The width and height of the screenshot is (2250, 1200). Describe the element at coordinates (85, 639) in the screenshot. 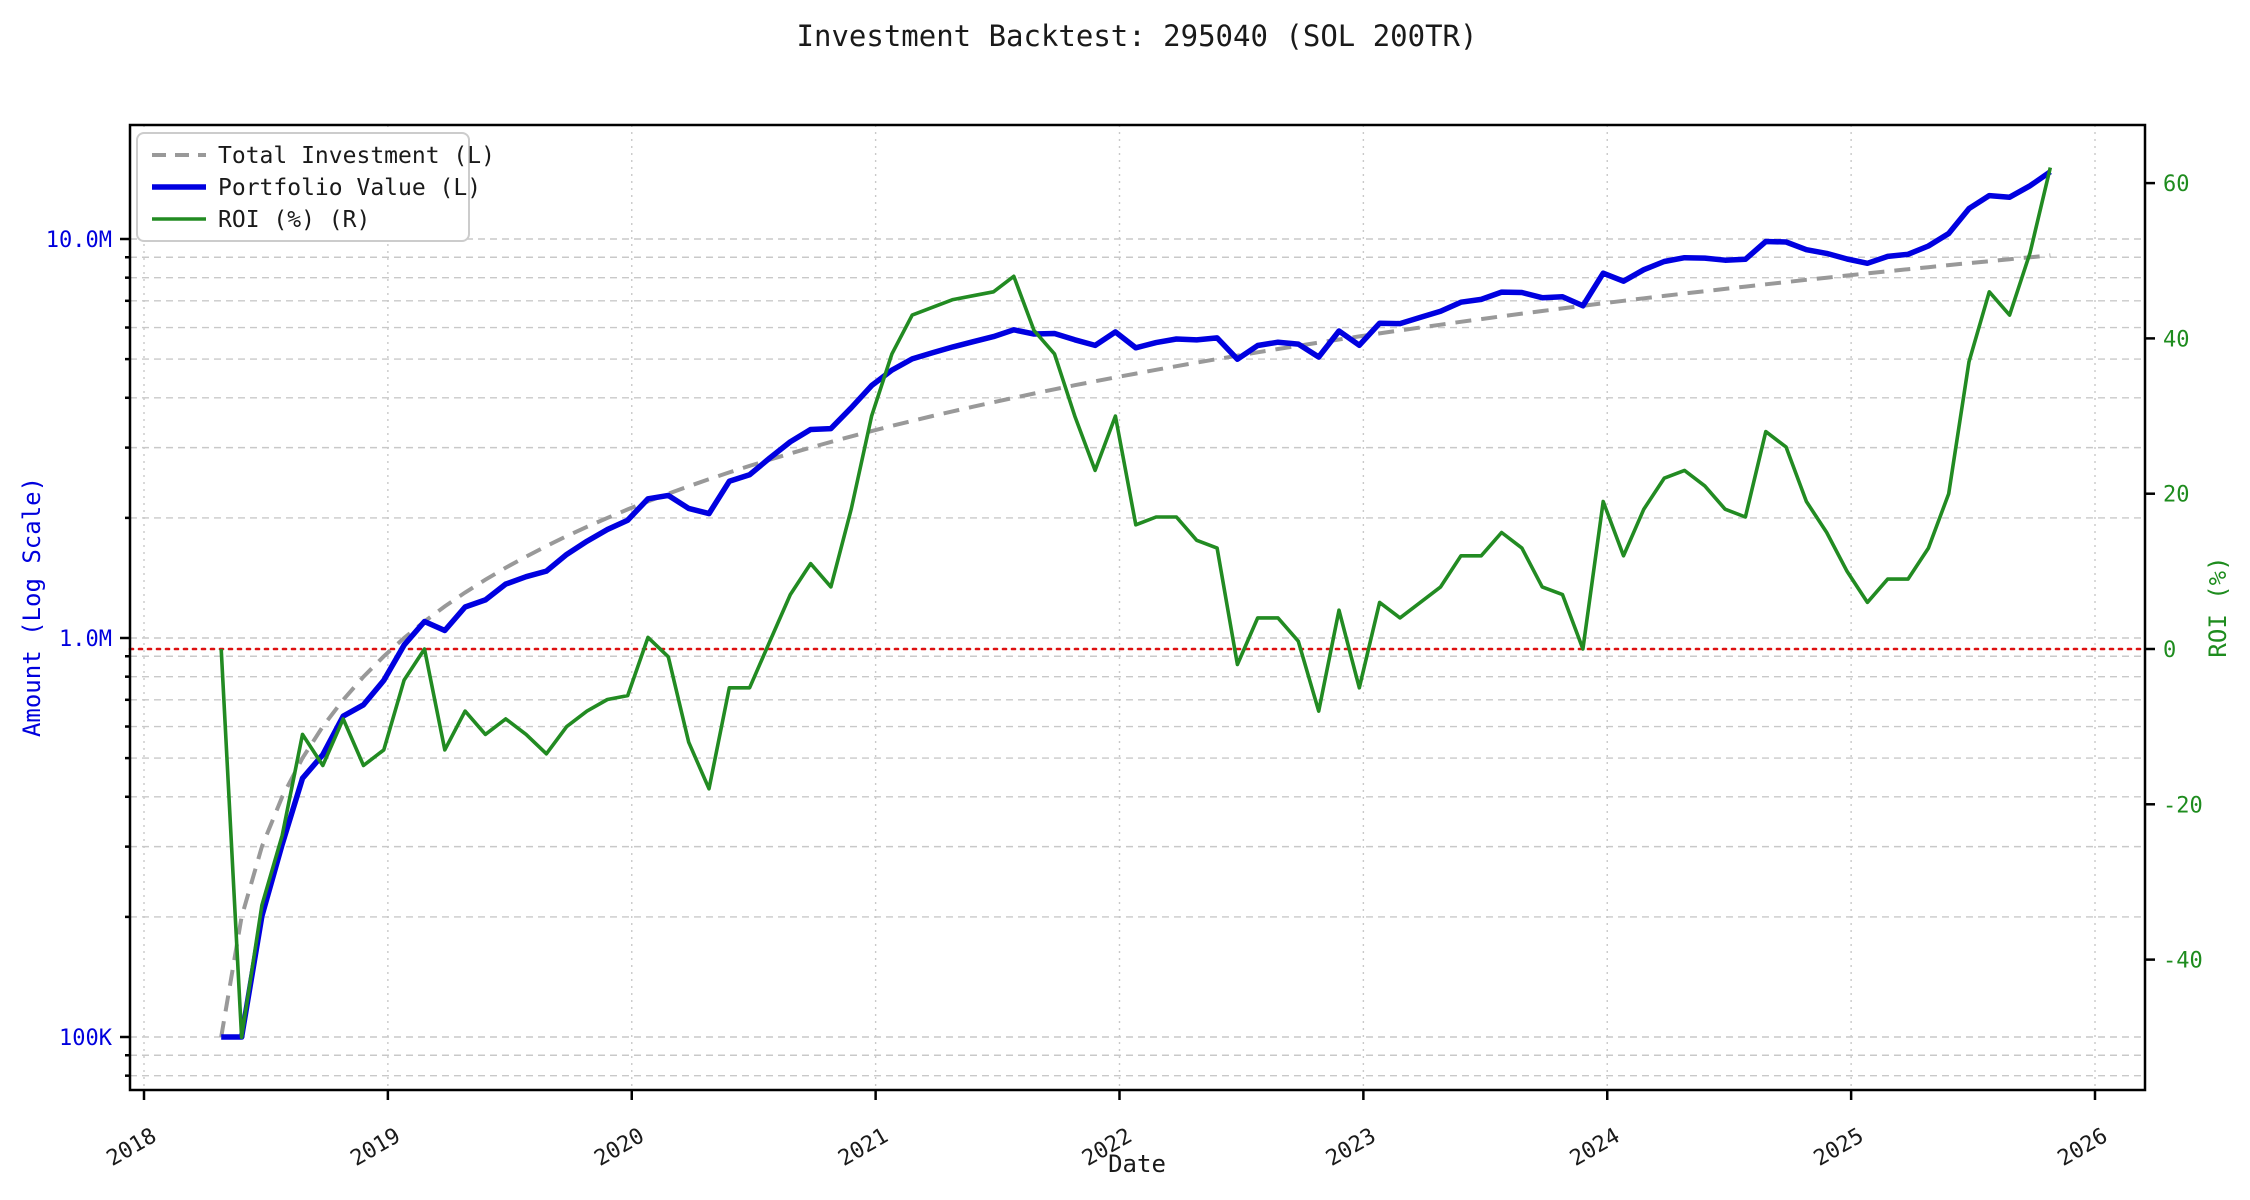

I see `y-left-tick-label: 1.0M` at that location.